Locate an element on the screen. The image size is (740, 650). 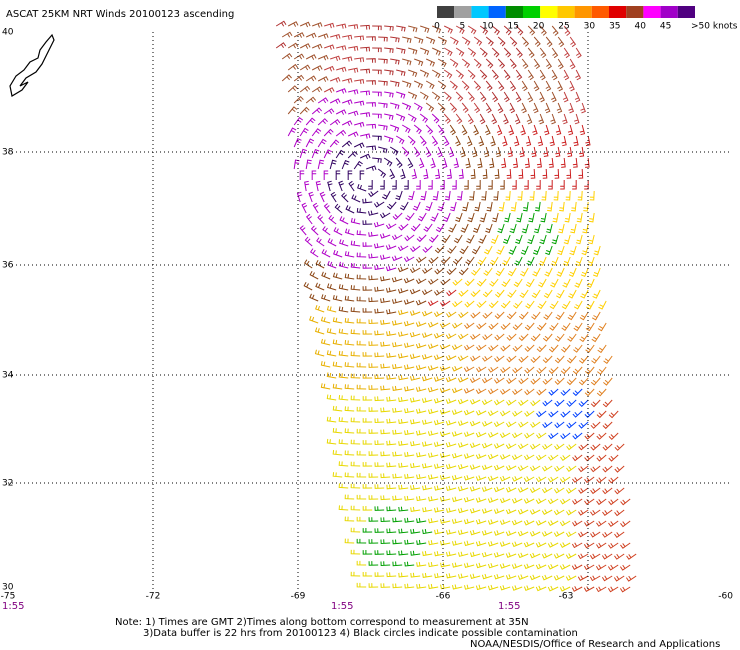
lon-label: -69 is located at coordinates (298, 597).